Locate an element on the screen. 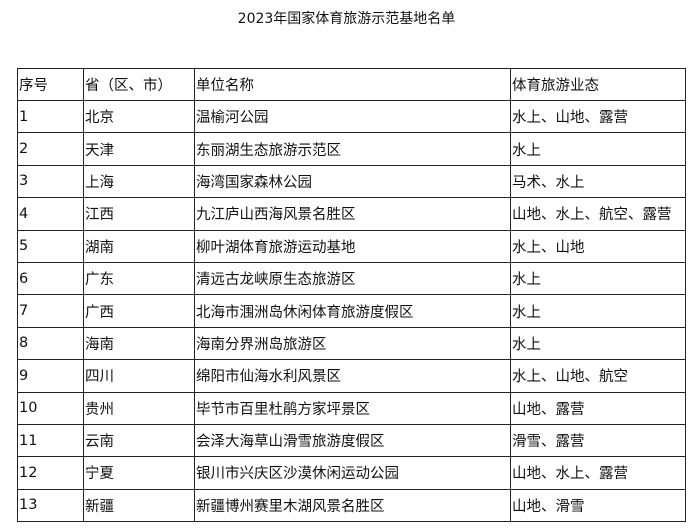 The height and width of the screenshot is (532, 693). cell-province: 云南 is located at coordinates (139, 440).